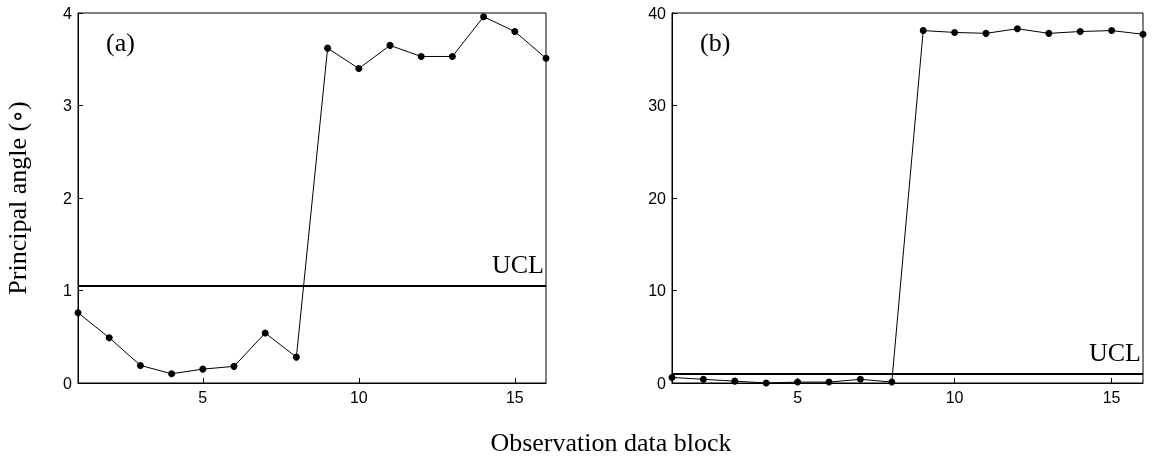 This screenshot has width=1152, height=465. What do you see at coordinates (120, 42) in the screenshot?
I see `annotation: (a)` at bounding box center [120, 42].